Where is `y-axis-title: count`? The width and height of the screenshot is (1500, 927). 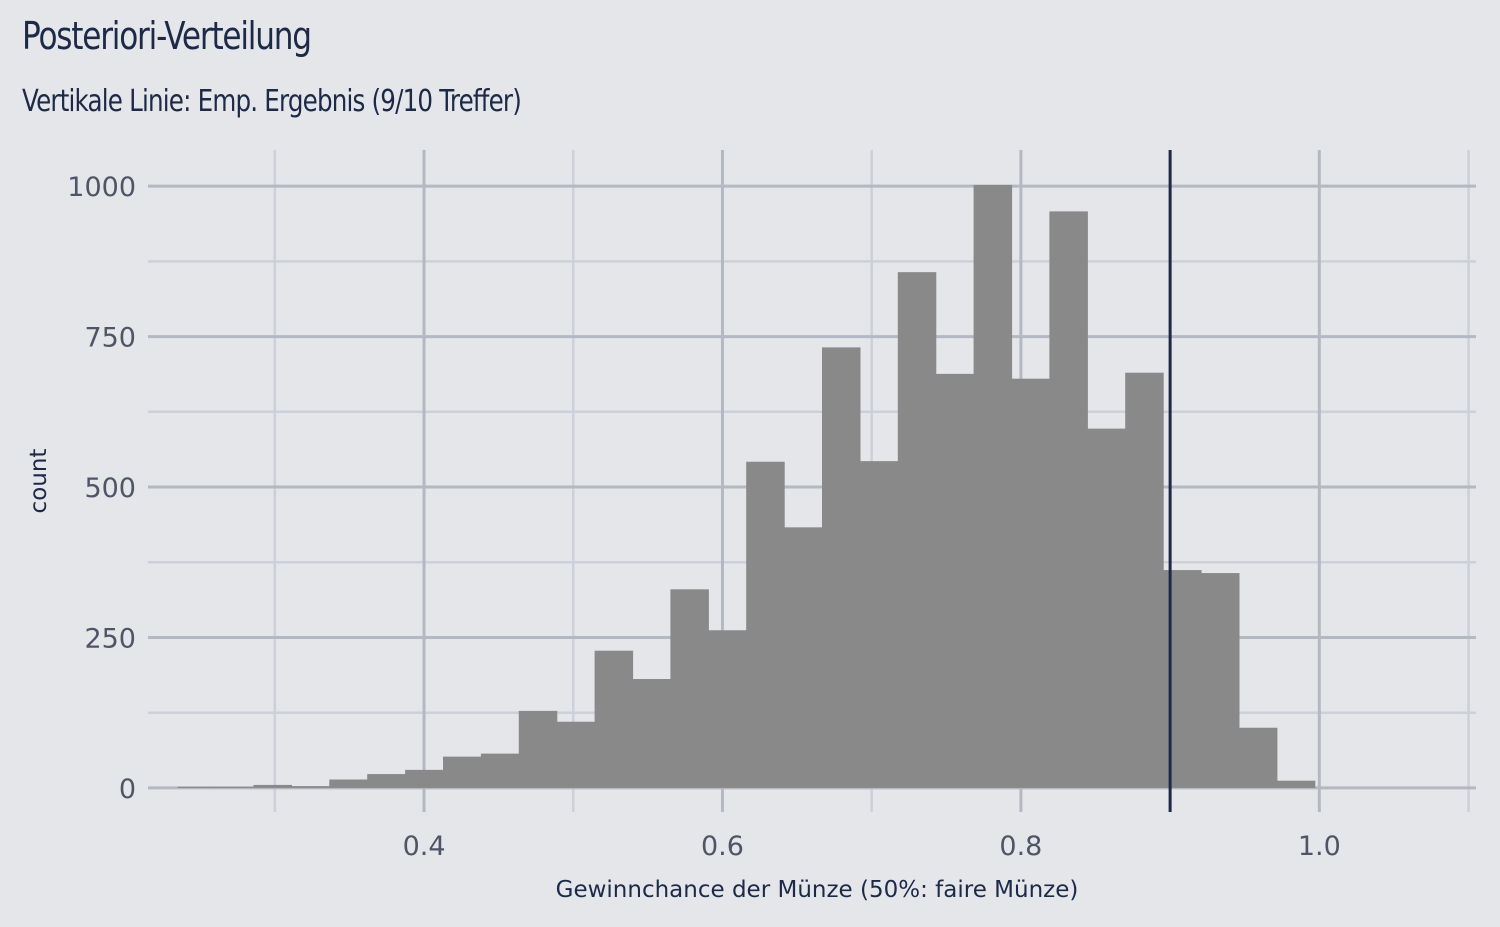 y-axis-title: count is located at coordinates (39, 481).